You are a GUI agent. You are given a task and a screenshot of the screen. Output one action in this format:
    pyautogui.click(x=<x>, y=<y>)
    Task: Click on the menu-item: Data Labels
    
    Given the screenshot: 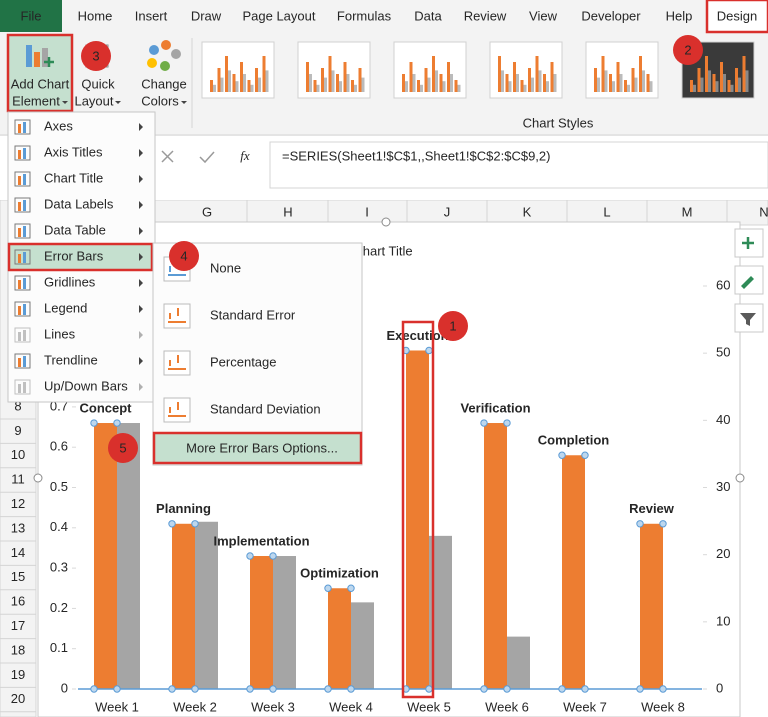 What is the action you would take?
    pyautogui.click(x=79, y=203)
    